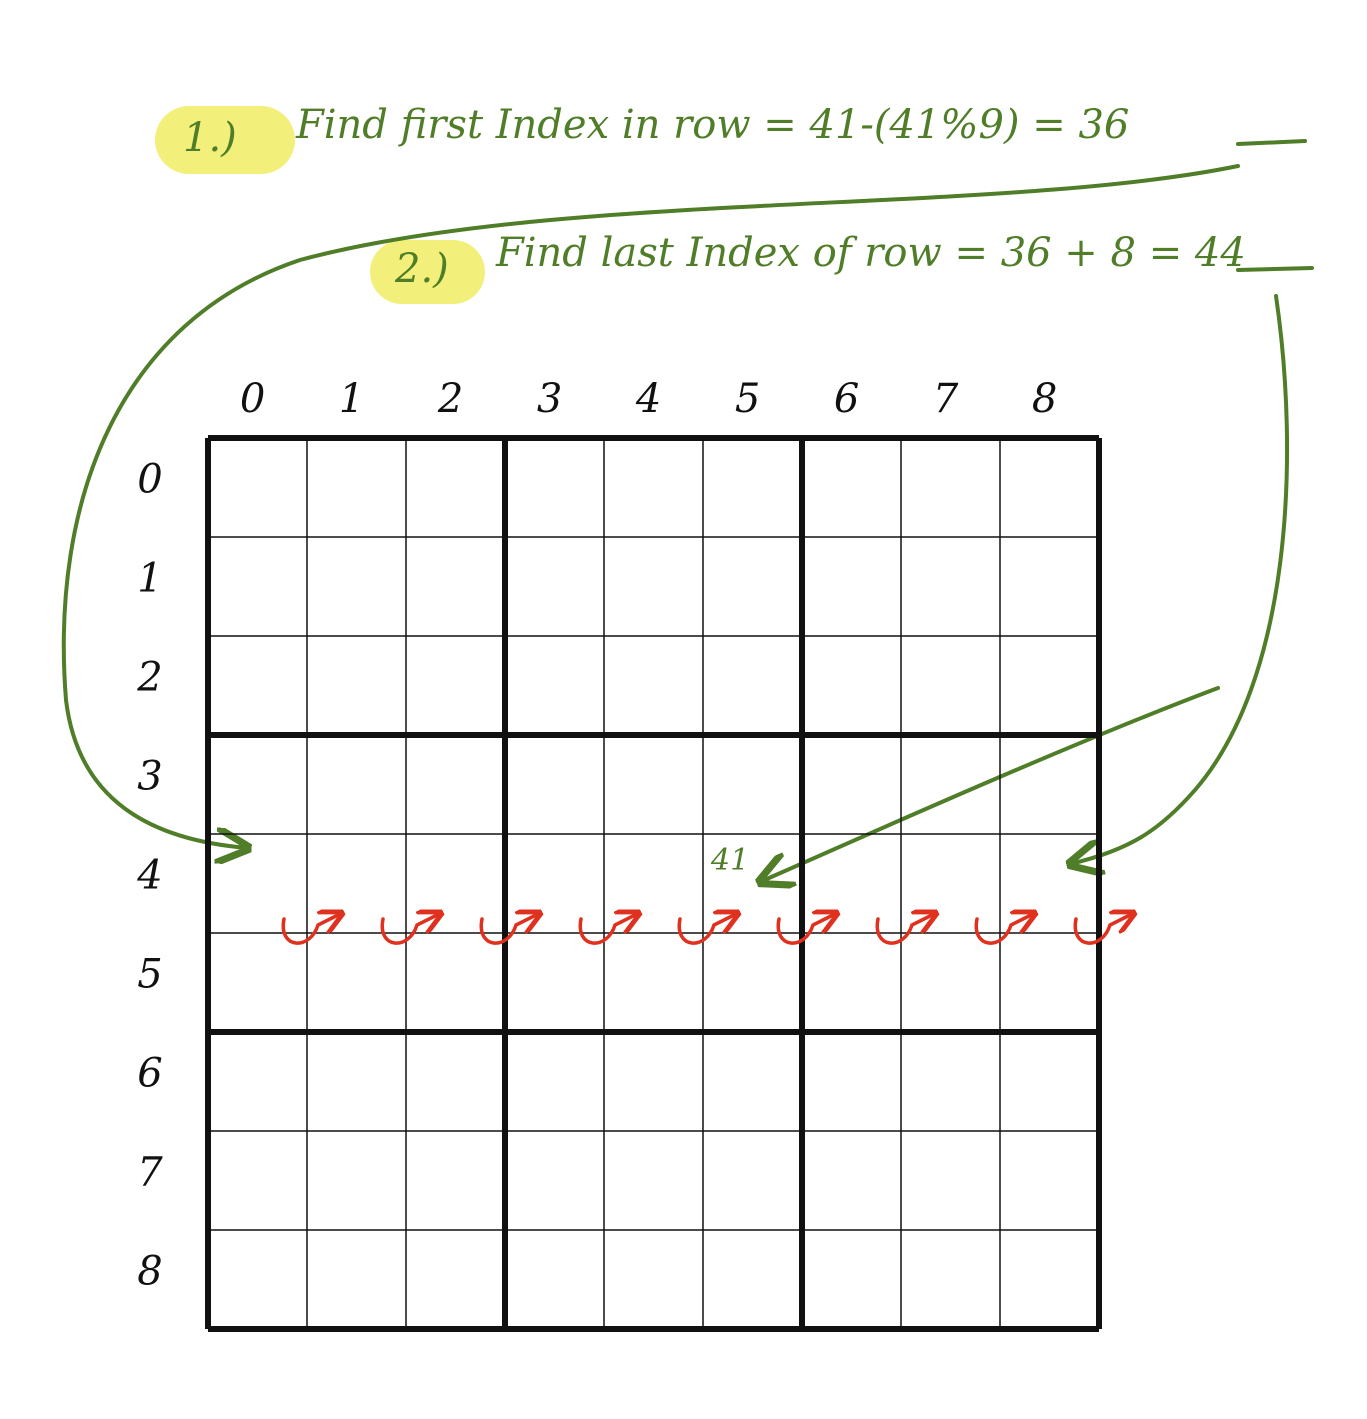 The width and height of the screenshot is (1367, 1419). I want to click on step-1-text: Find first Index in row = 41-(41%9) = 36, so click(712, 125).